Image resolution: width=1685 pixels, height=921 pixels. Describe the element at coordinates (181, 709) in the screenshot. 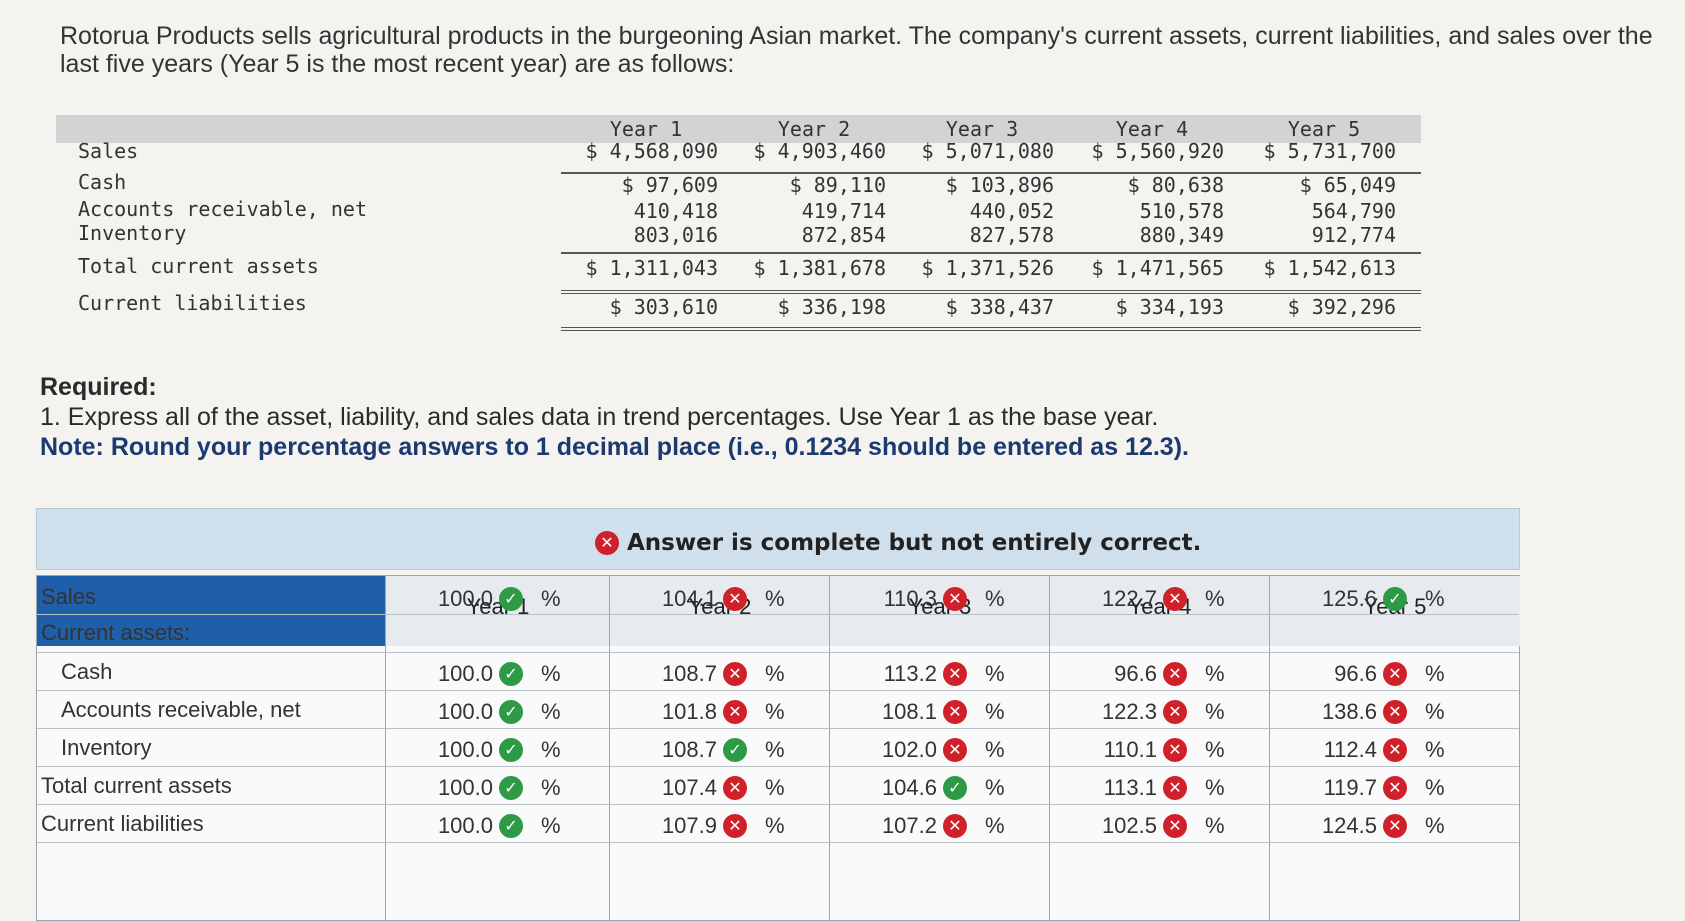

I see `label-accounts-receivable: Accounts receivable, net` at that location.